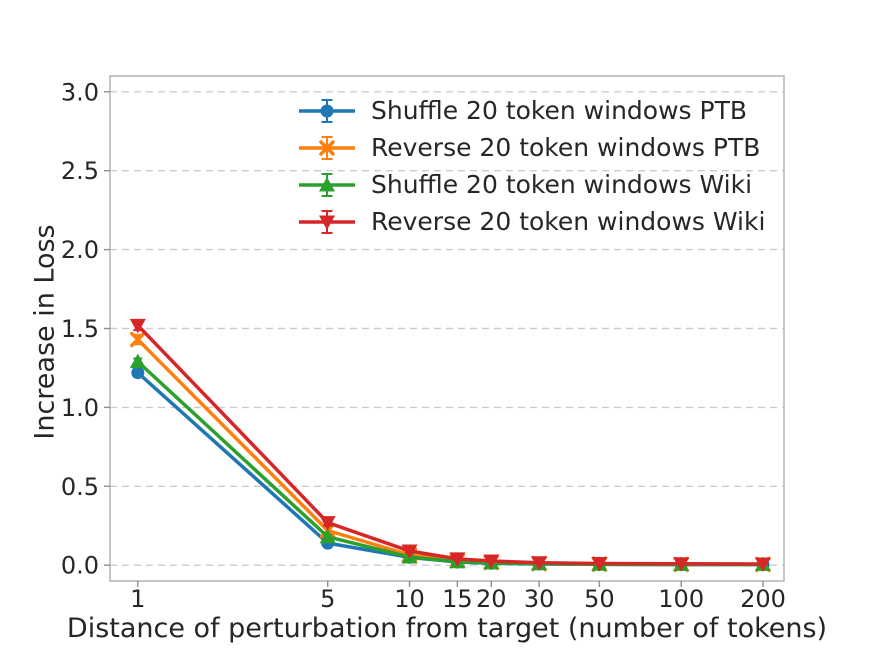 The height and width of the screenshot is (654, 871). I want to click on x-tick-label: 100, so click(681, 599).